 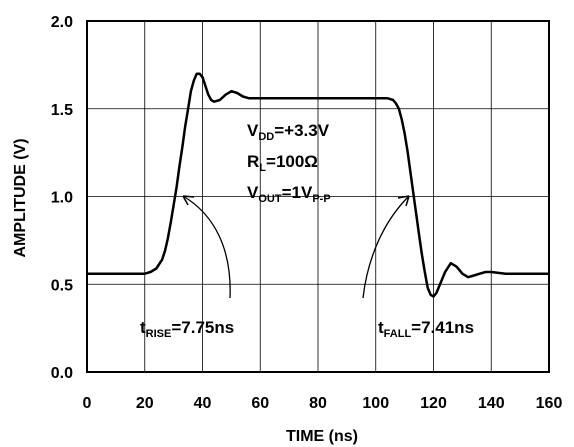 What do you see at coordinates (62, 285) in the screenshot?
I see `y-tick-label: 0.5` at bounding box center [62, 285].